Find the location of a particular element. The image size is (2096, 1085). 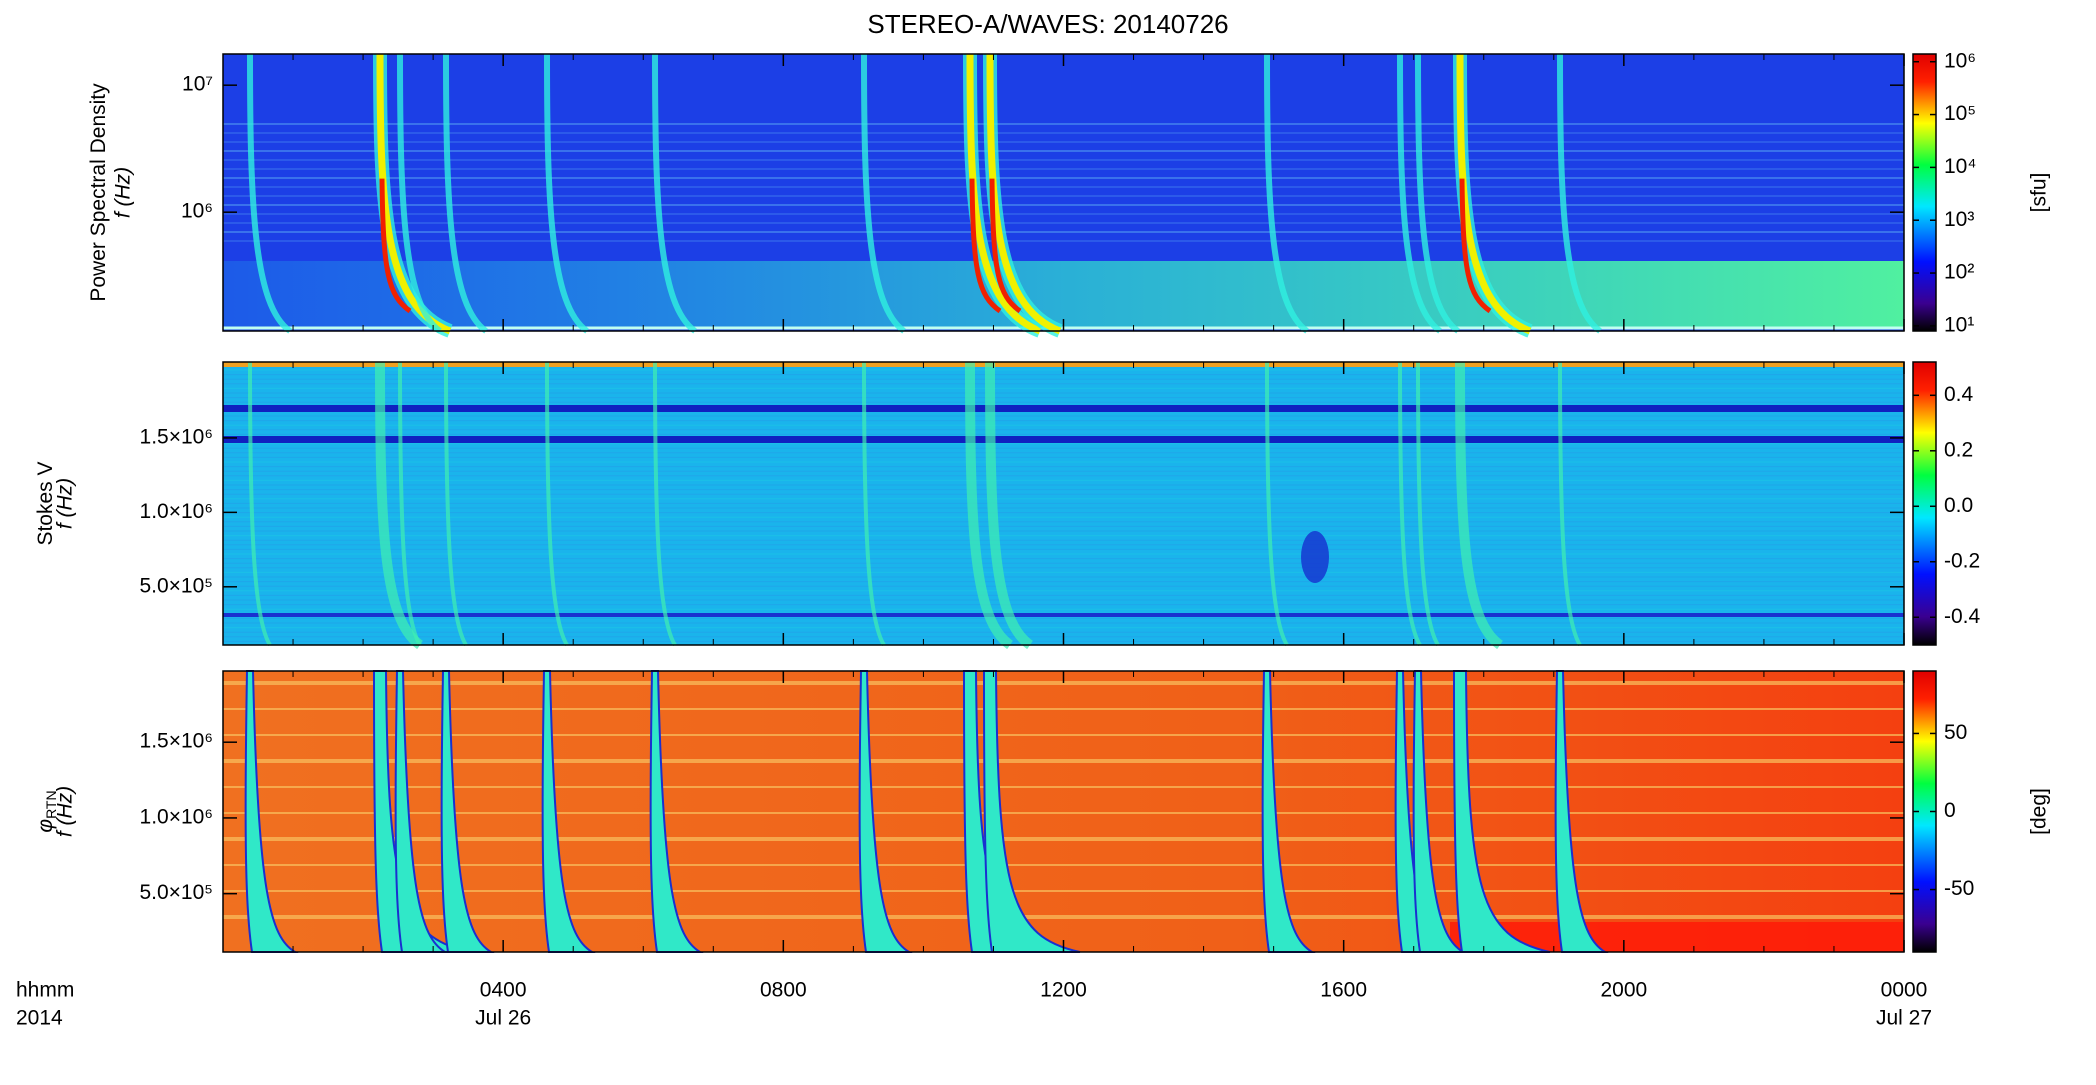

y-axis-label: φRTN is located at coordinates (46, 811).